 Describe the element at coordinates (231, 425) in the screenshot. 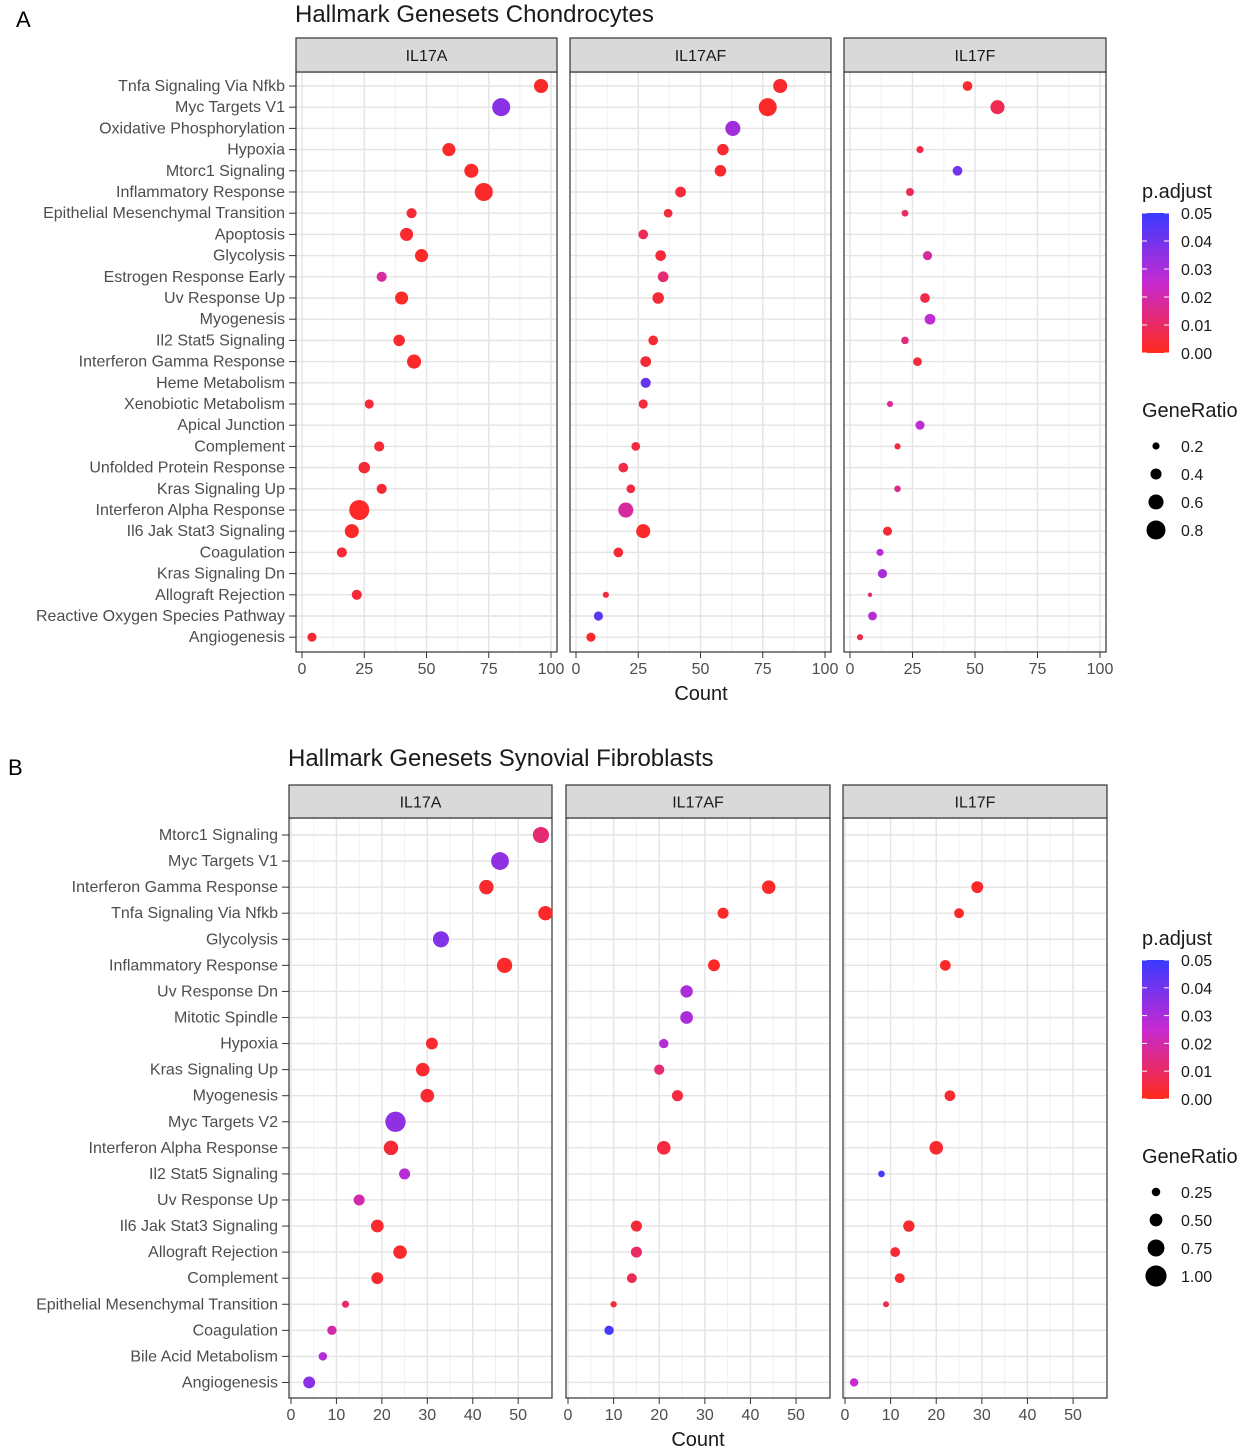

I see `y-tick-label: Apical Junction` at that location.